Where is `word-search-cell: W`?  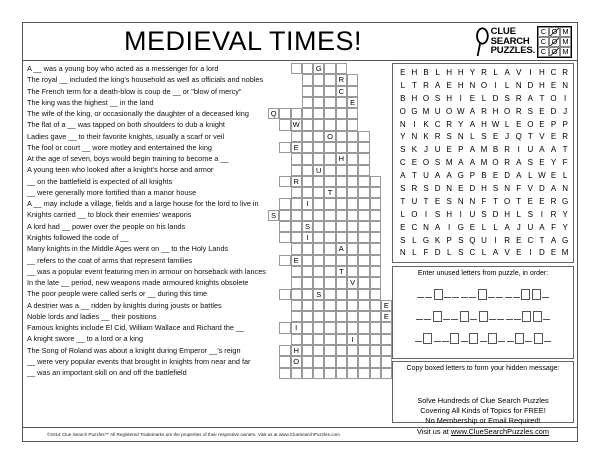 word-search-cell: W is located at coordinates (495, 124).